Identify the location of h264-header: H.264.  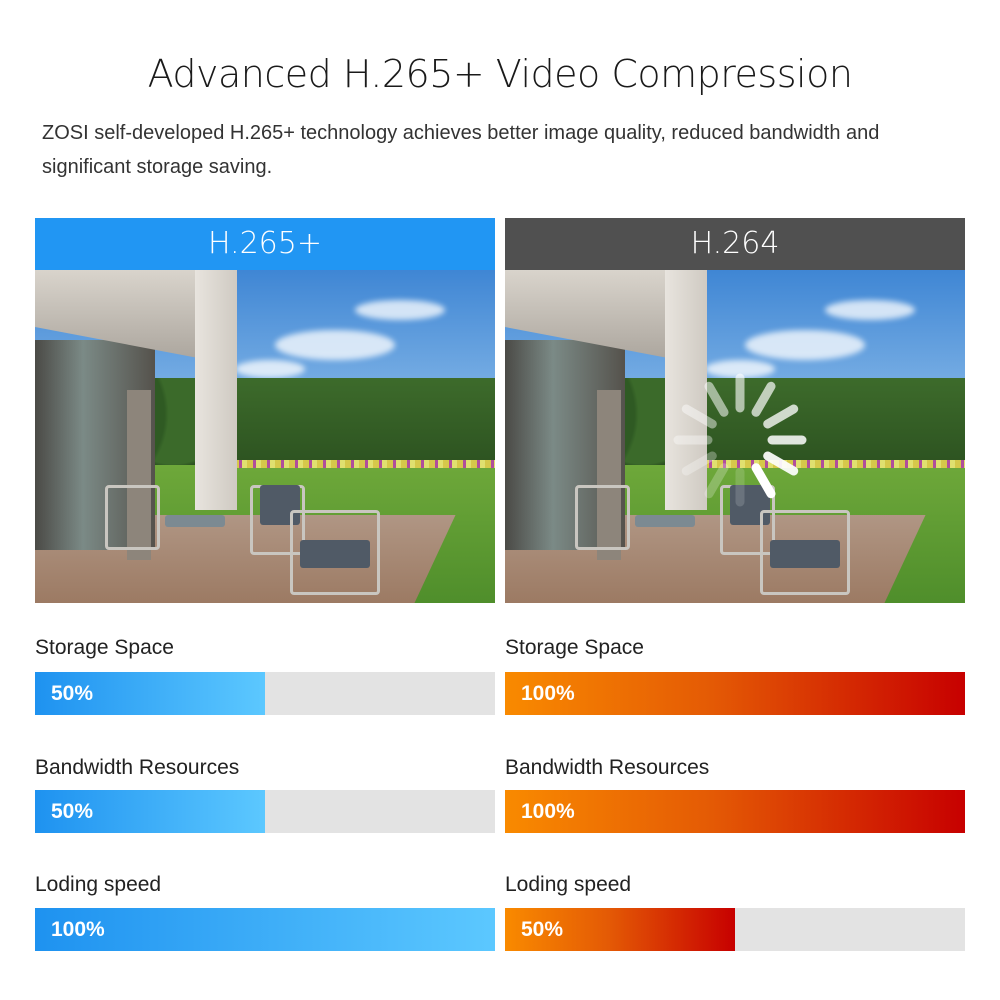
(735, 244).